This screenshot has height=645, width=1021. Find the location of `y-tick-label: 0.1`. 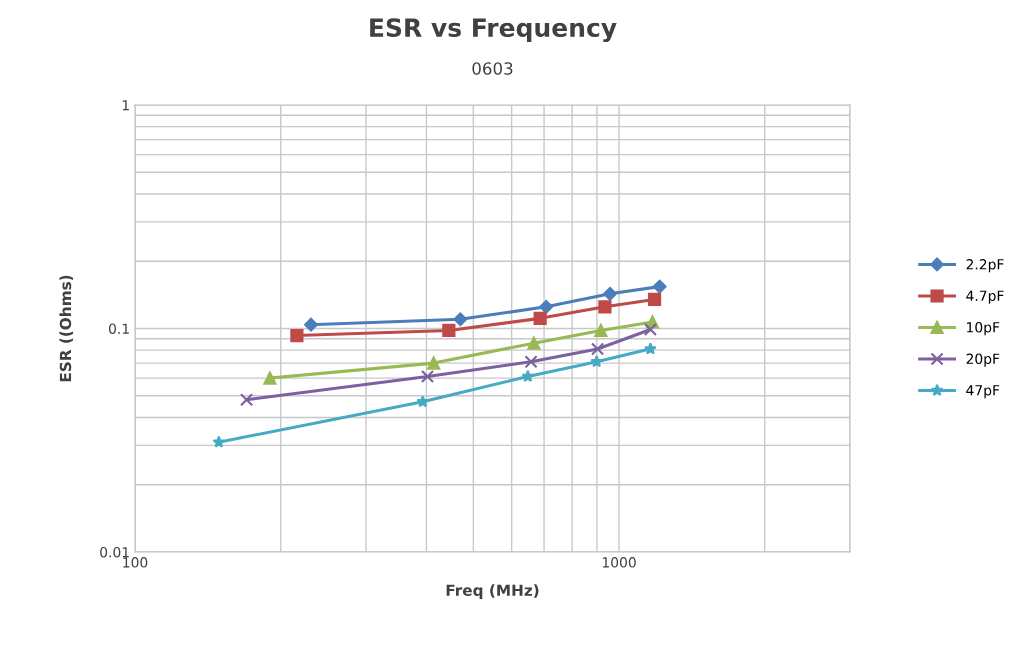

y-tick-label: 0.1 is located at coordinates (118, 328).